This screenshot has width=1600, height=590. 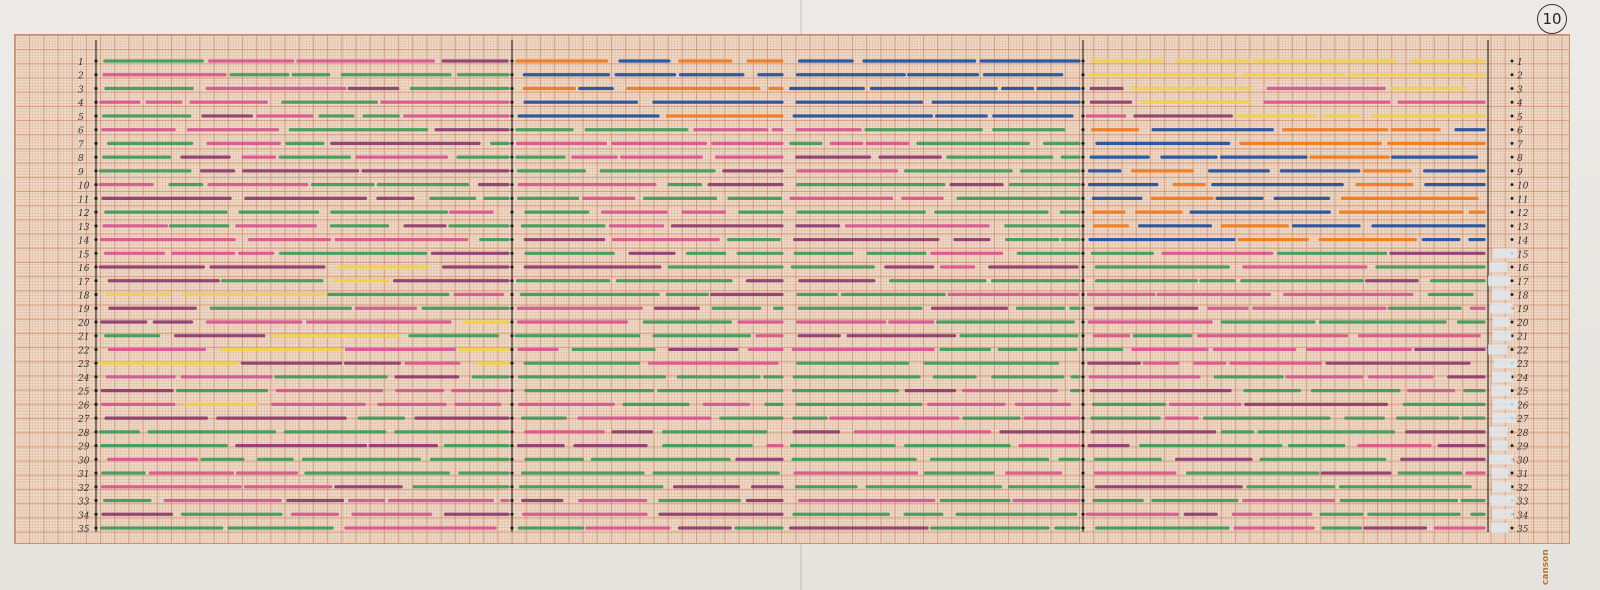 I want to click on left-row-label: 16, so click(x=84, y=269).